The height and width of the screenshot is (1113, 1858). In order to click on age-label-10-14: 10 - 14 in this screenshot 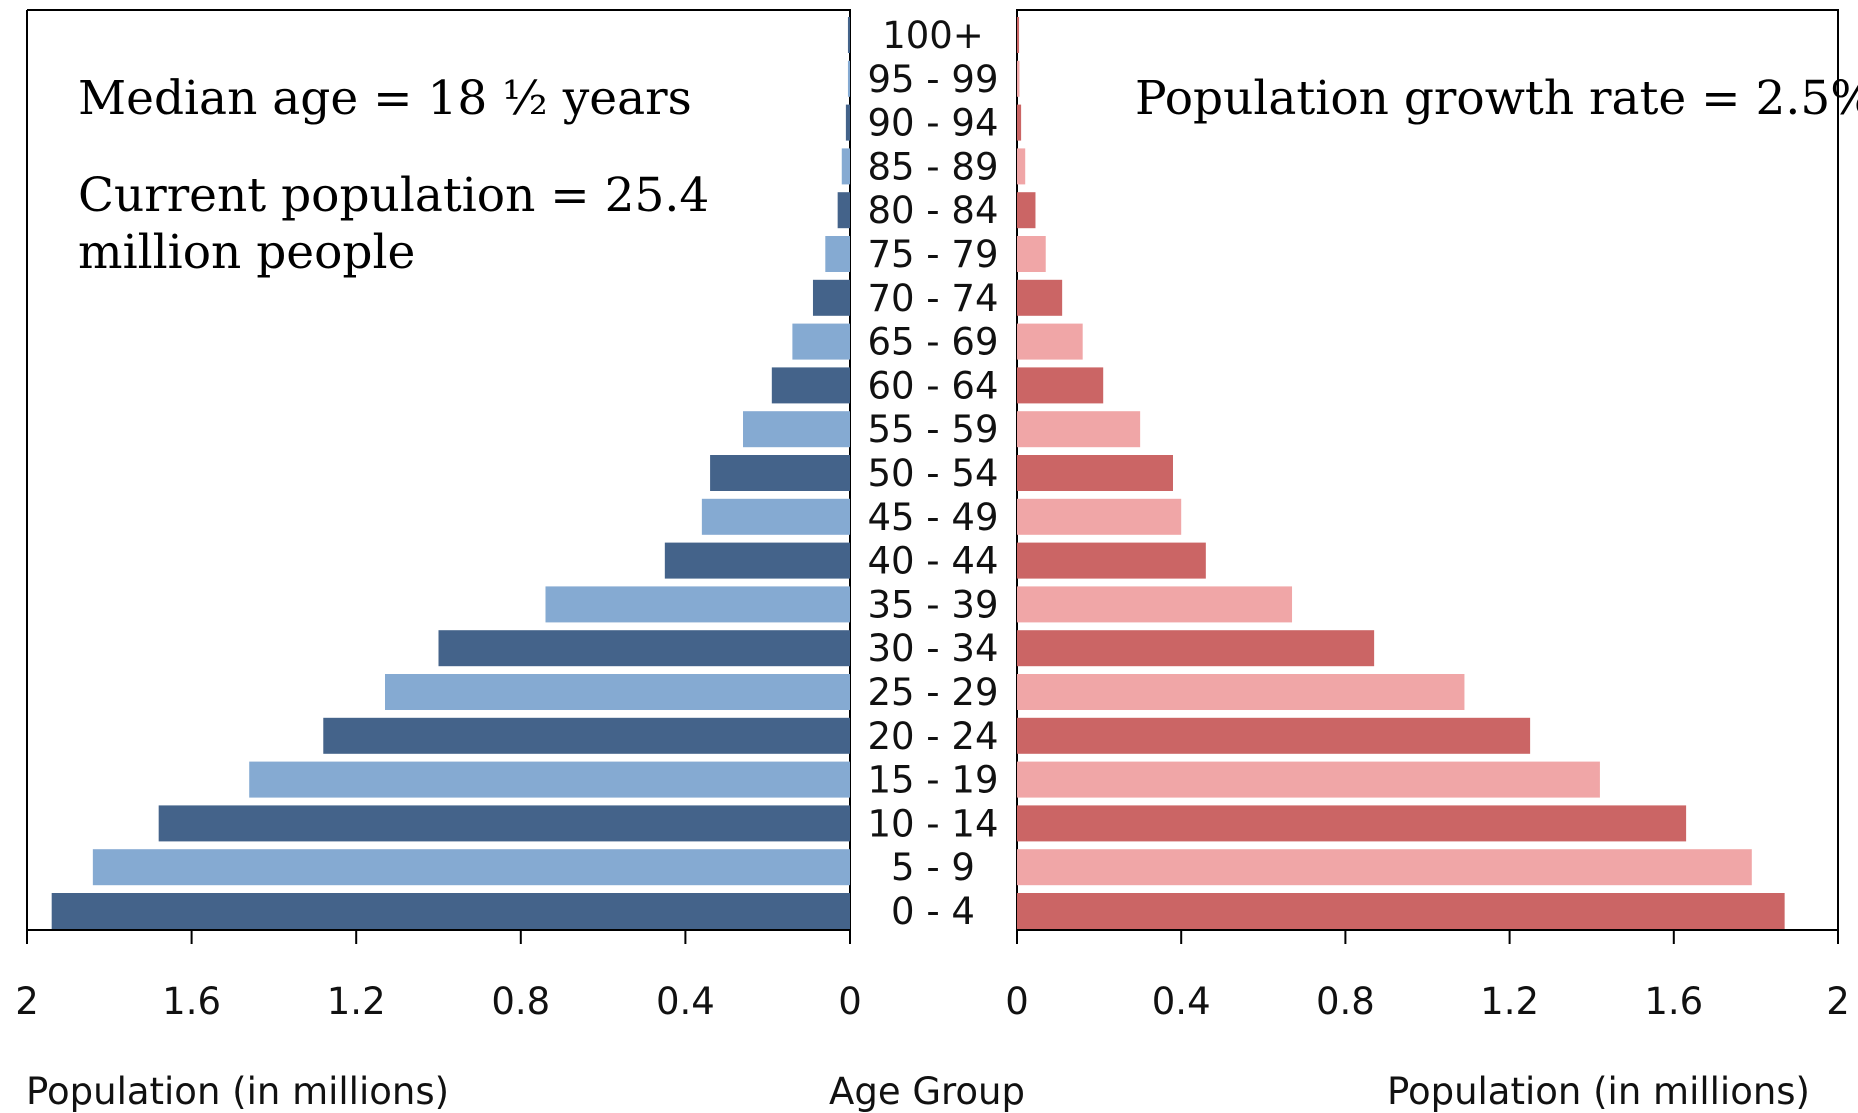, I will do `click(932, 823)`.